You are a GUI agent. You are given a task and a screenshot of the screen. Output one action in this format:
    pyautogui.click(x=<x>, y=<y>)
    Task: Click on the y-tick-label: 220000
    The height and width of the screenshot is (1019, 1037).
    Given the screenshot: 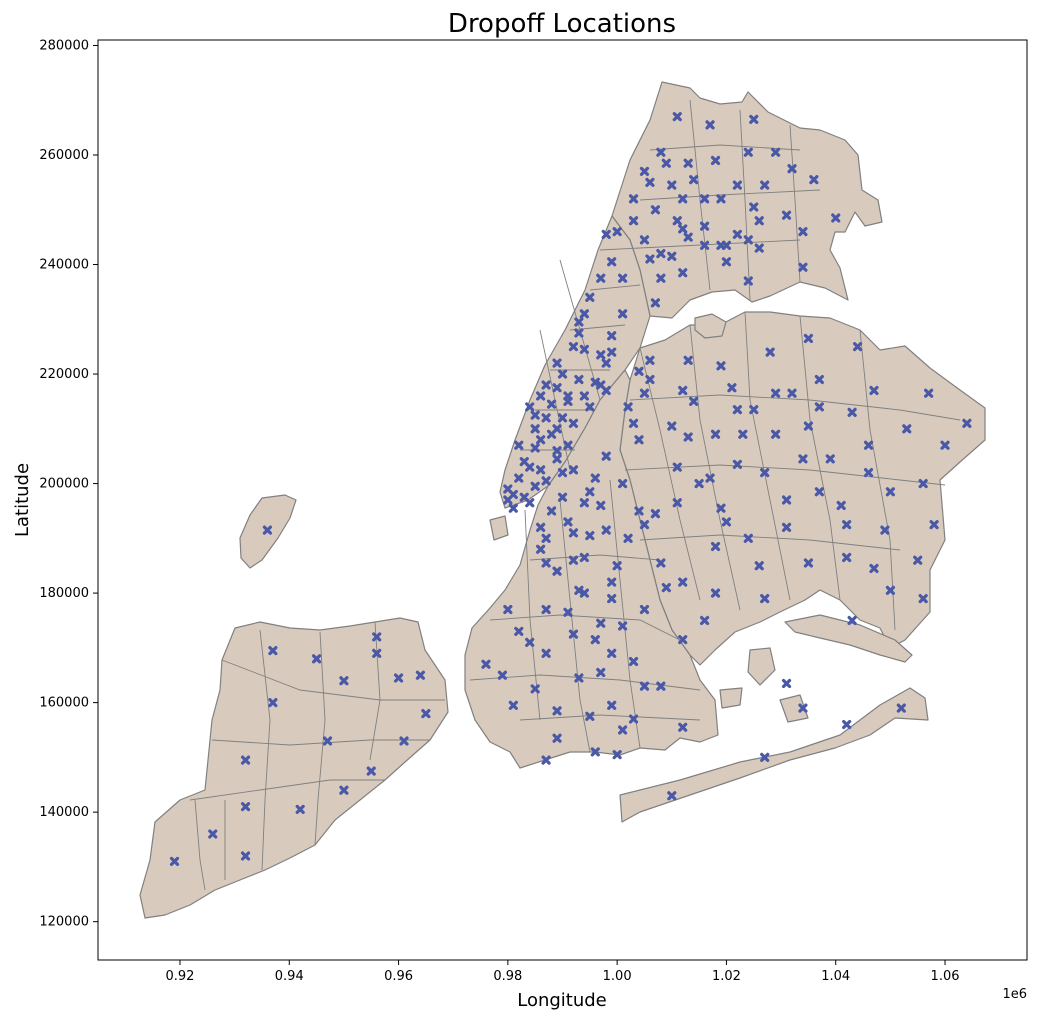 What is the action you would take?
    pyautogui.click(x=64, y=374)
    